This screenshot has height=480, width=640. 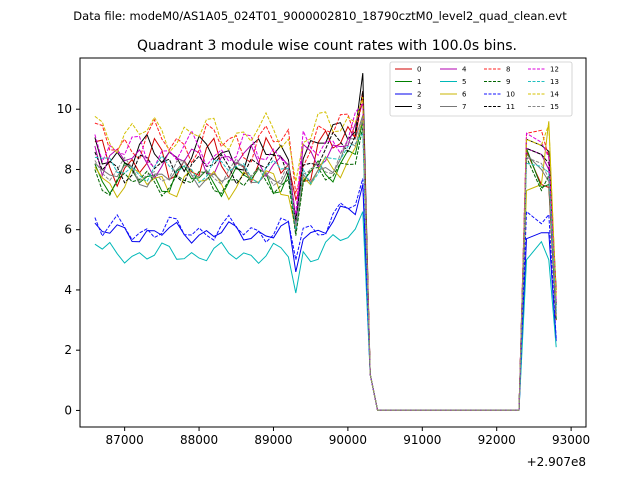 I want to click on y-tick-label: 2, so click(x=68, y=350).